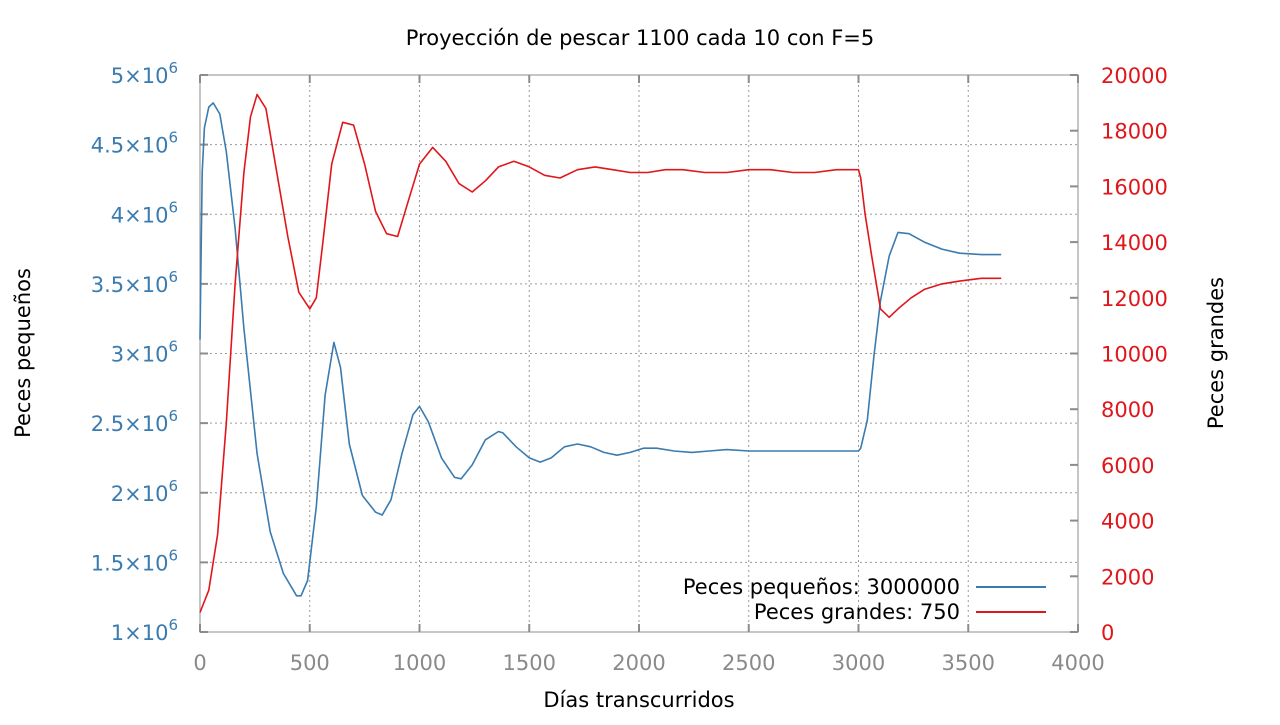  Describe the element at coordinates (968, 663) in the screenshot. I see `x-tick-label: 3500` at that location.